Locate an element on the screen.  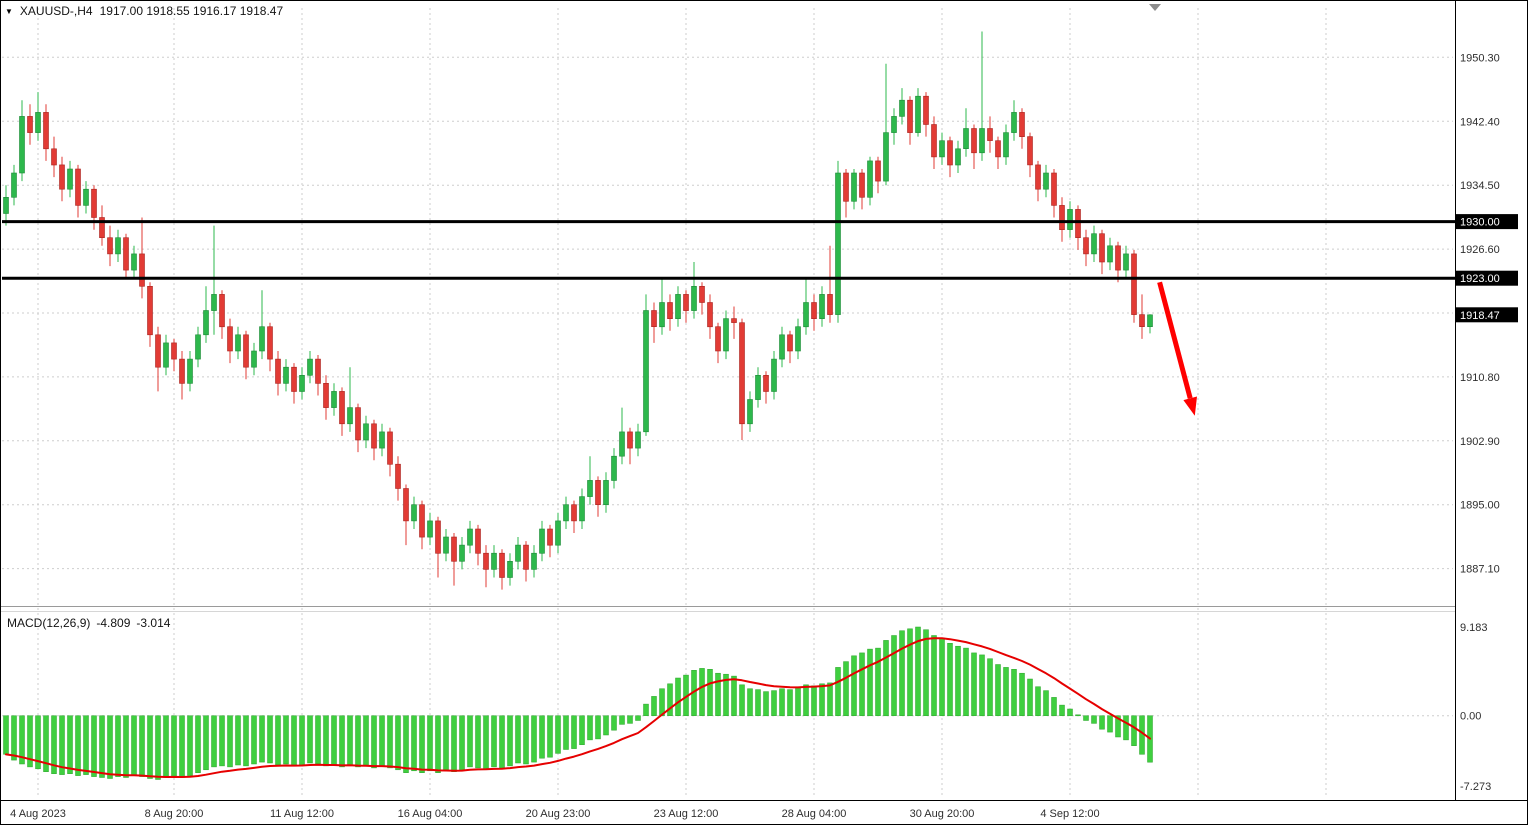
macd-indicator-label: MACD(12,26,9) -4.809 -3.014 is located at coordinates (88, 623).